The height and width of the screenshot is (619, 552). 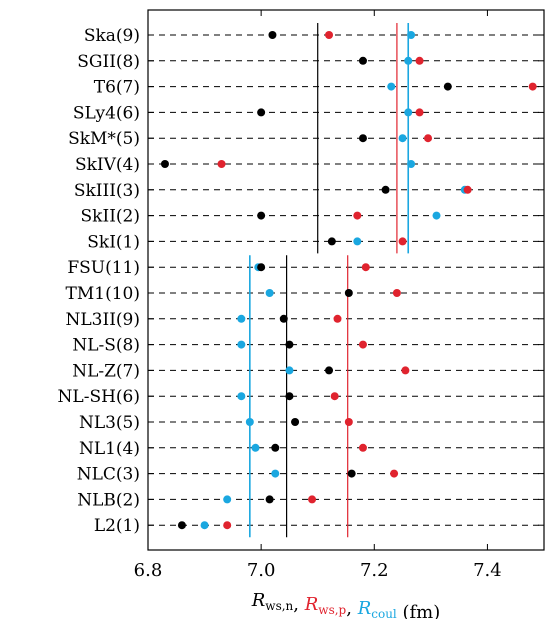 I want to click on y-tick-label: NLC(3), so click(x=108, y=475).